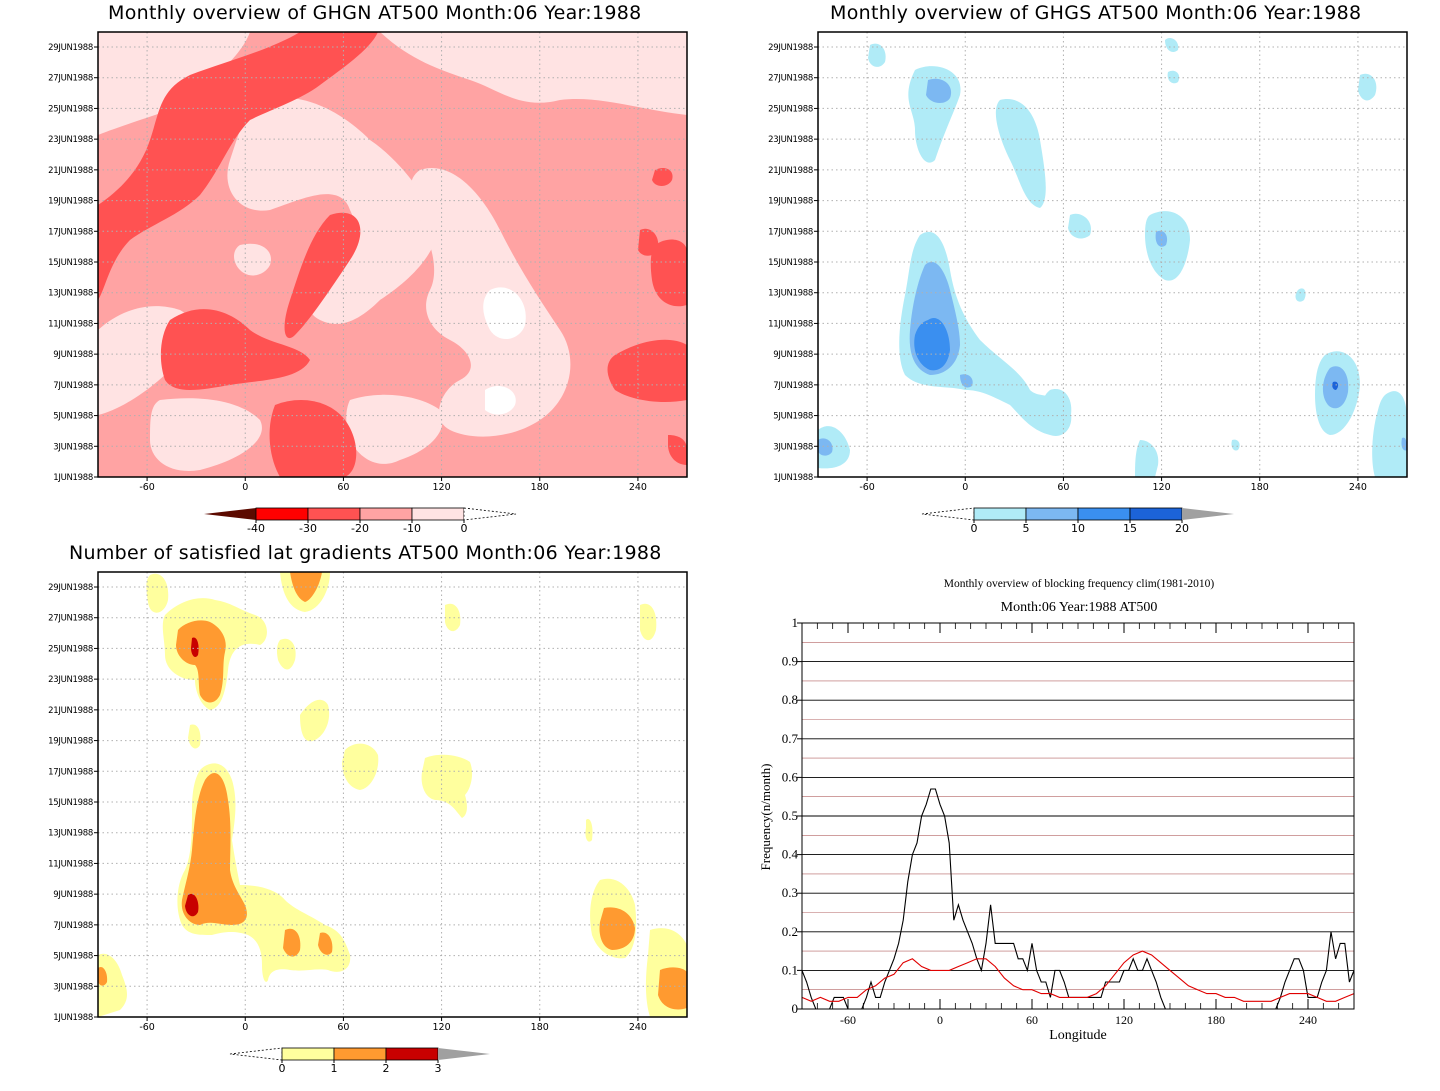 This screenshot has height=1091, width=1440. What do you see at coordinates (1078, 1035) in the screenshot?
I see `x-axis-label: Longitude` at bounding box center [1078, 1035].